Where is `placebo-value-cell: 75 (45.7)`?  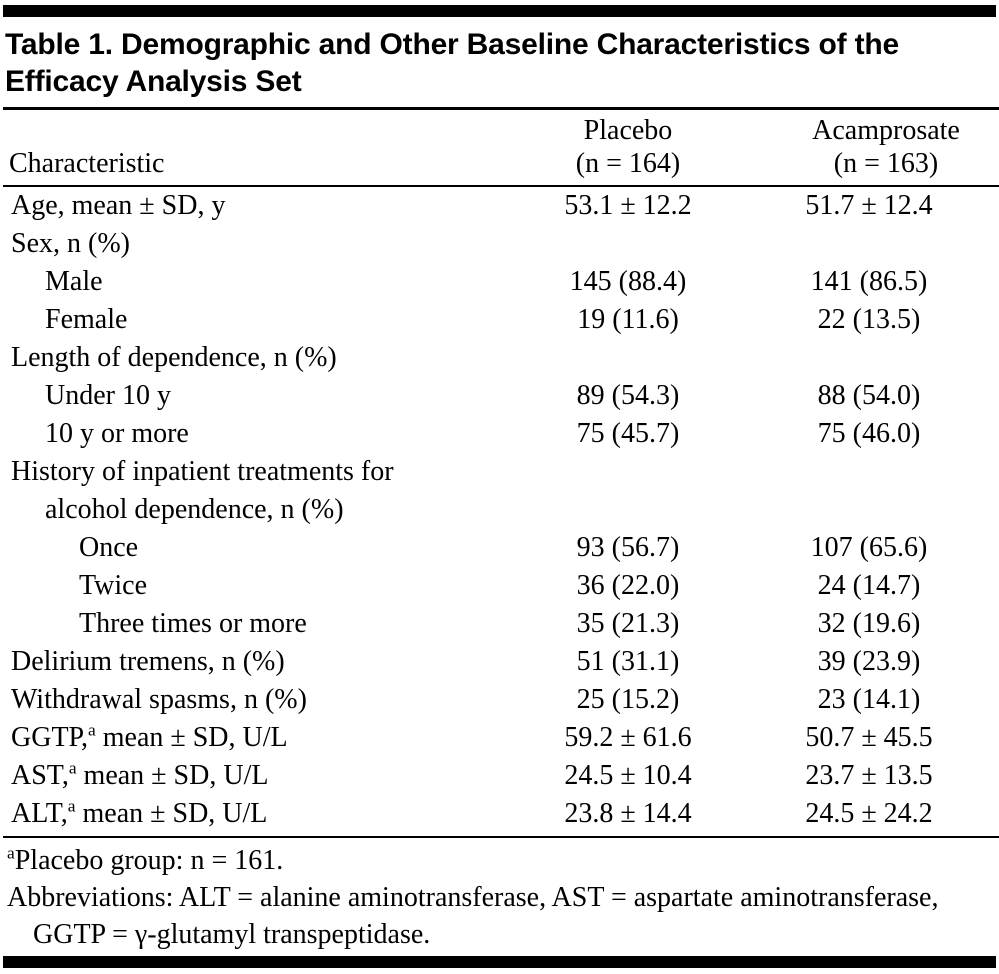
placebo-value-cell: 75 (45.7) is located at coordinates (628, 433).